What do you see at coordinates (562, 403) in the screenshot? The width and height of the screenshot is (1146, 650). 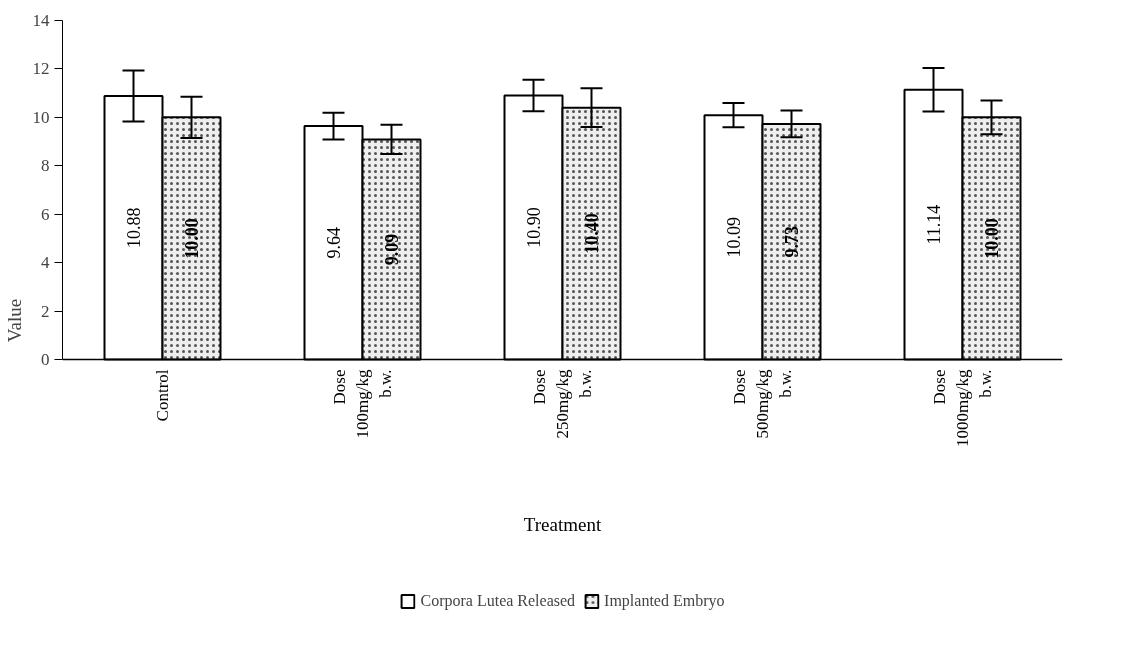 I see `x-tick-label: Dose 250mg/kg b.w.` at bounding box center [562, 403].